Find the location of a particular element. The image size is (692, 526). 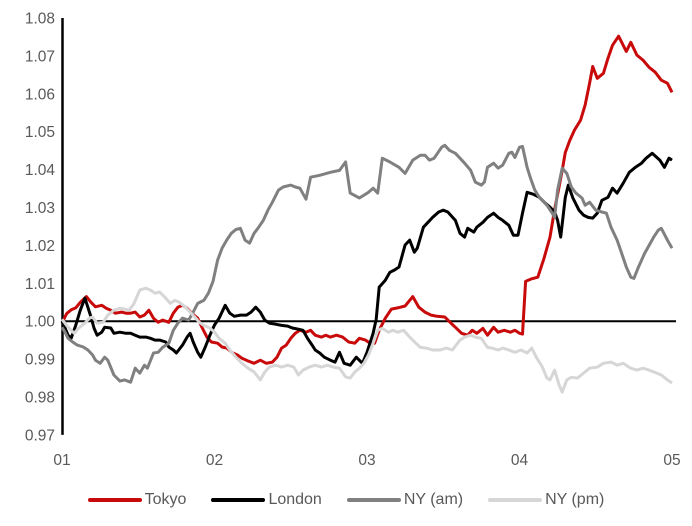

y-tick-label: 0.97 is located at coordinates (40, 435).